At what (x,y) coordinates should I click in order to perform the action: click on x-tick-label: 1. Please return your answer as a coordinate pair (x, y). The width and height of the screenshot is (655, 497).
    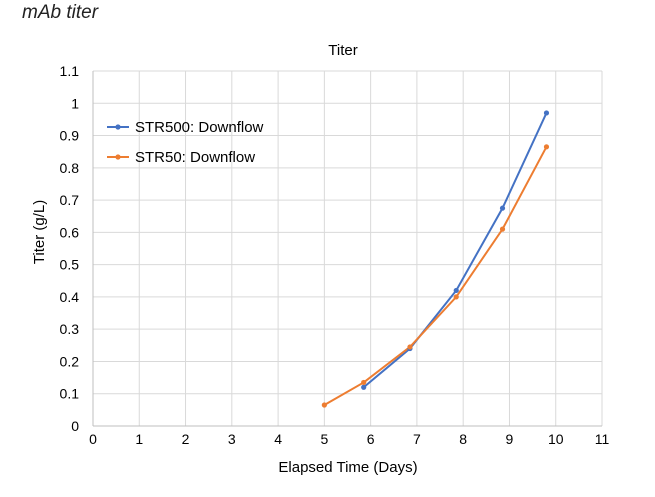
    Looking at the image, I should click on (139, 439).